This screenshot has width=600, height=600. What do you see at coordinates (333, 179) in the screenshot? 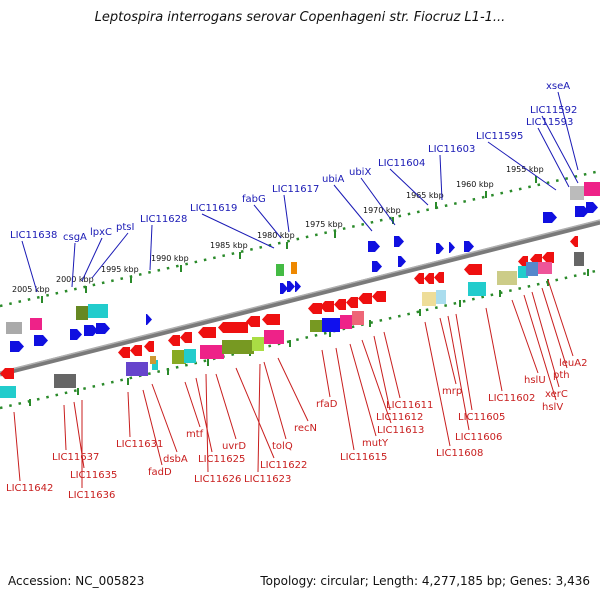
I see `top-gene-label: ubiA` at bounding box center [333, 179].